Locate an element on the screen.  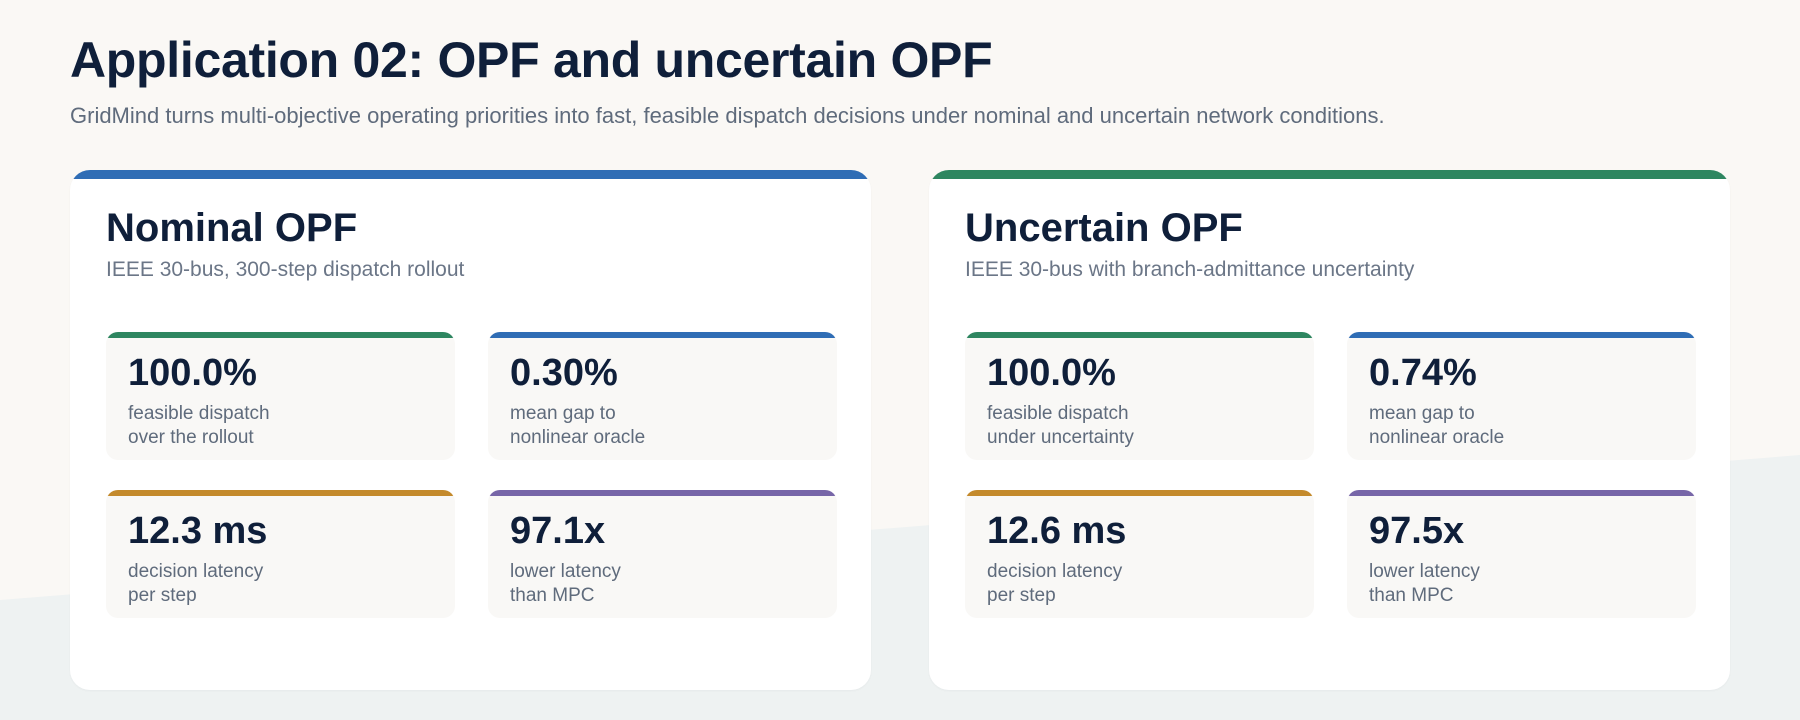
stat-label-line2: under uncertainty is located at coordinates (1060, 437).